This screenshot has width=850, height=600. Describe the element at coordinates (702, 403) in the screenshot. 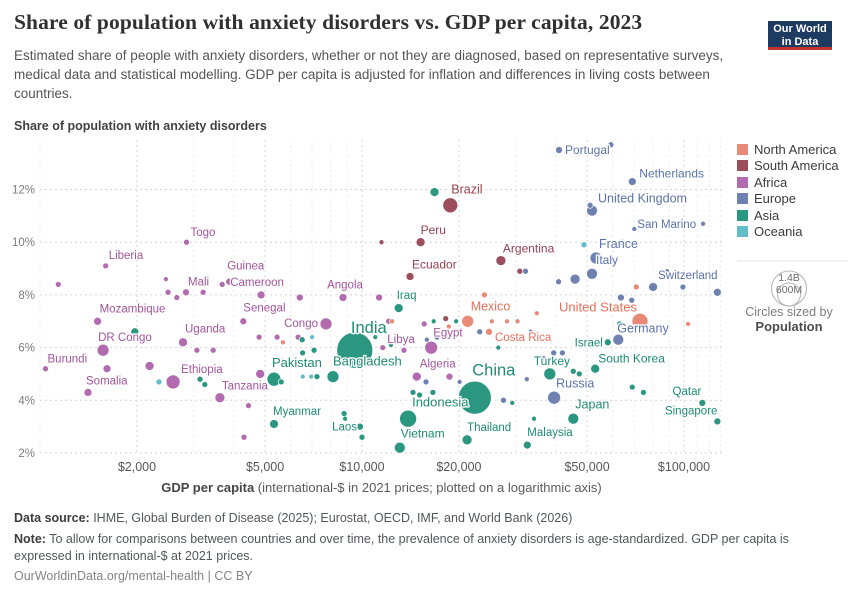

I see `data-point-qatar` at that location.